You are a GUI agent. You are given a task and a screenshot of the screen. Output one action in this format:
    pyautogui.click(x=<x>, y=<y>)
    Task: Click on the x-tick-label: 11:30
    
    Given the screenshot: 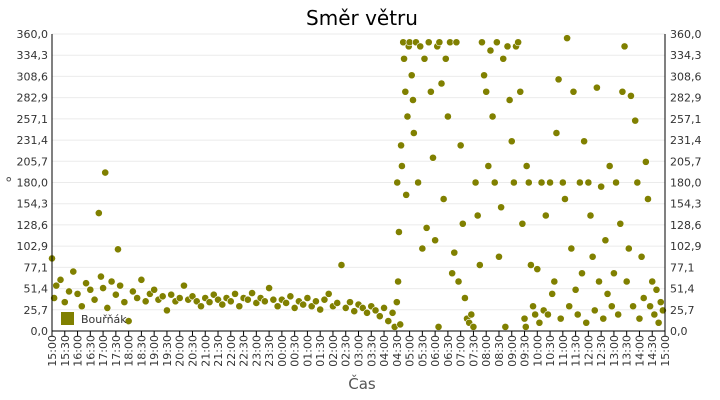 What is the action you would take?
    pyautogui.click(x=576, y=351)
    